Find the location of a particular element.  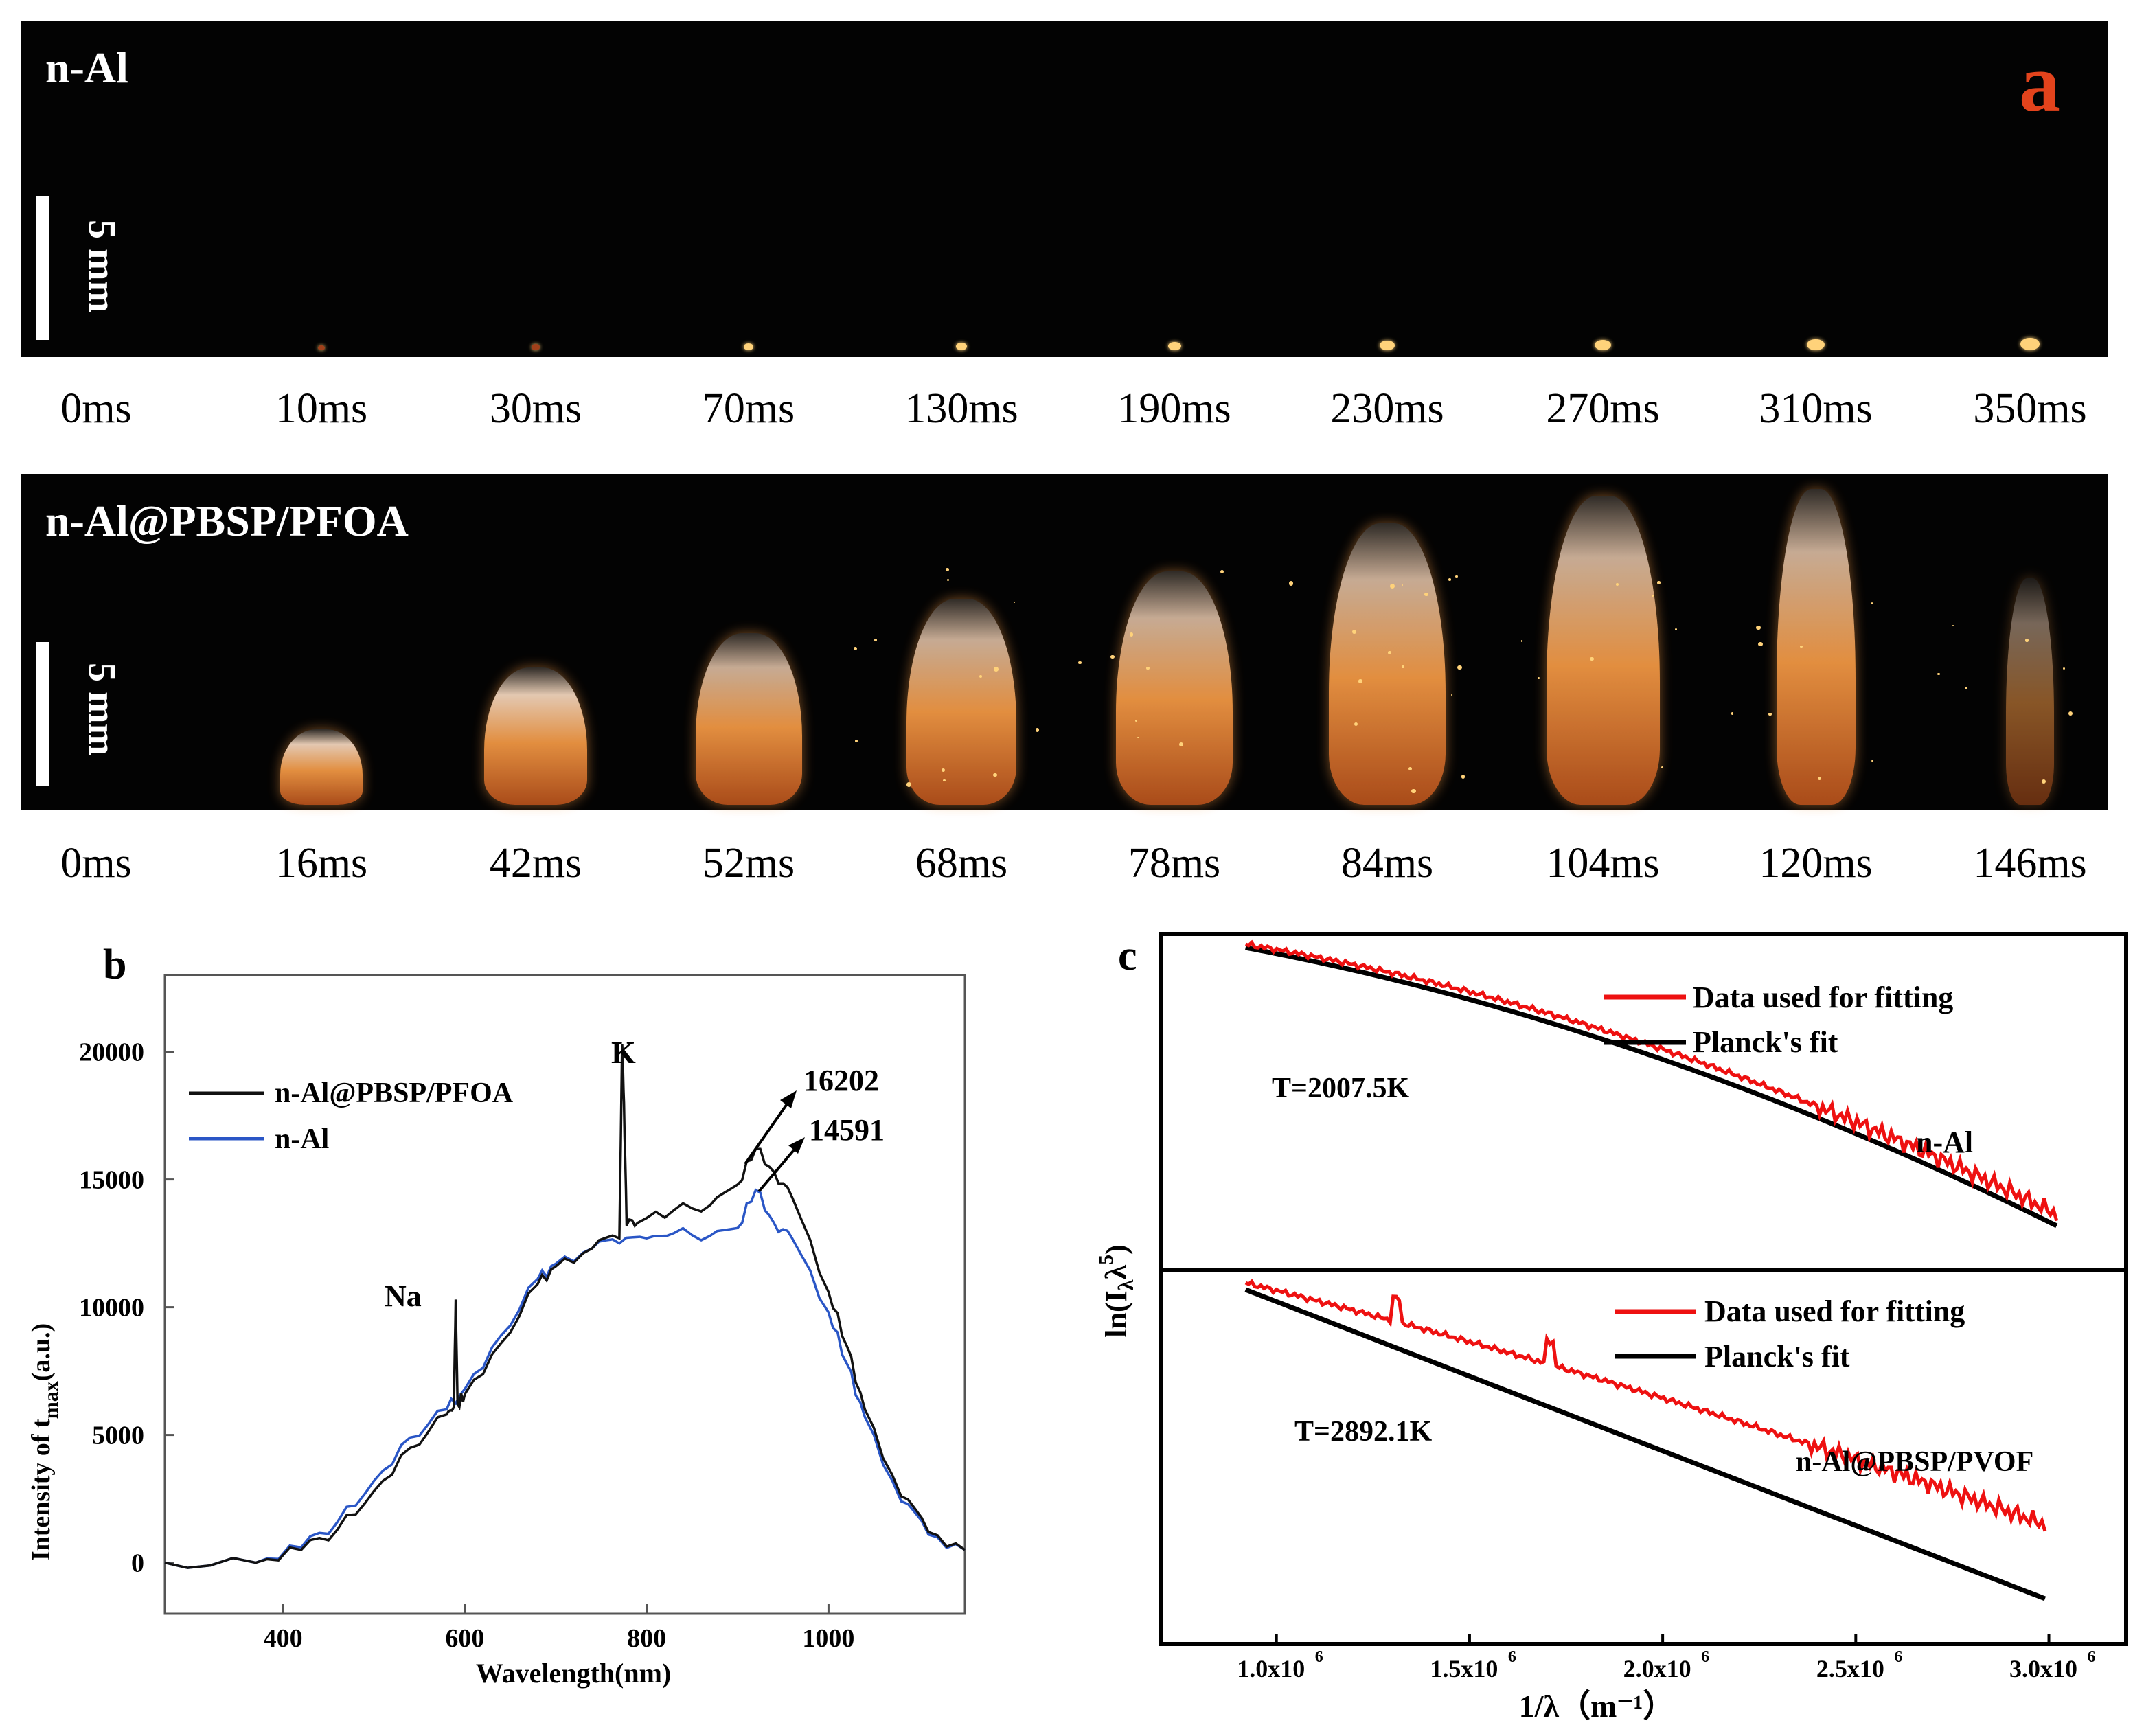

n-al-time-label-7: 270ms is located at coordinates (1603, 408).